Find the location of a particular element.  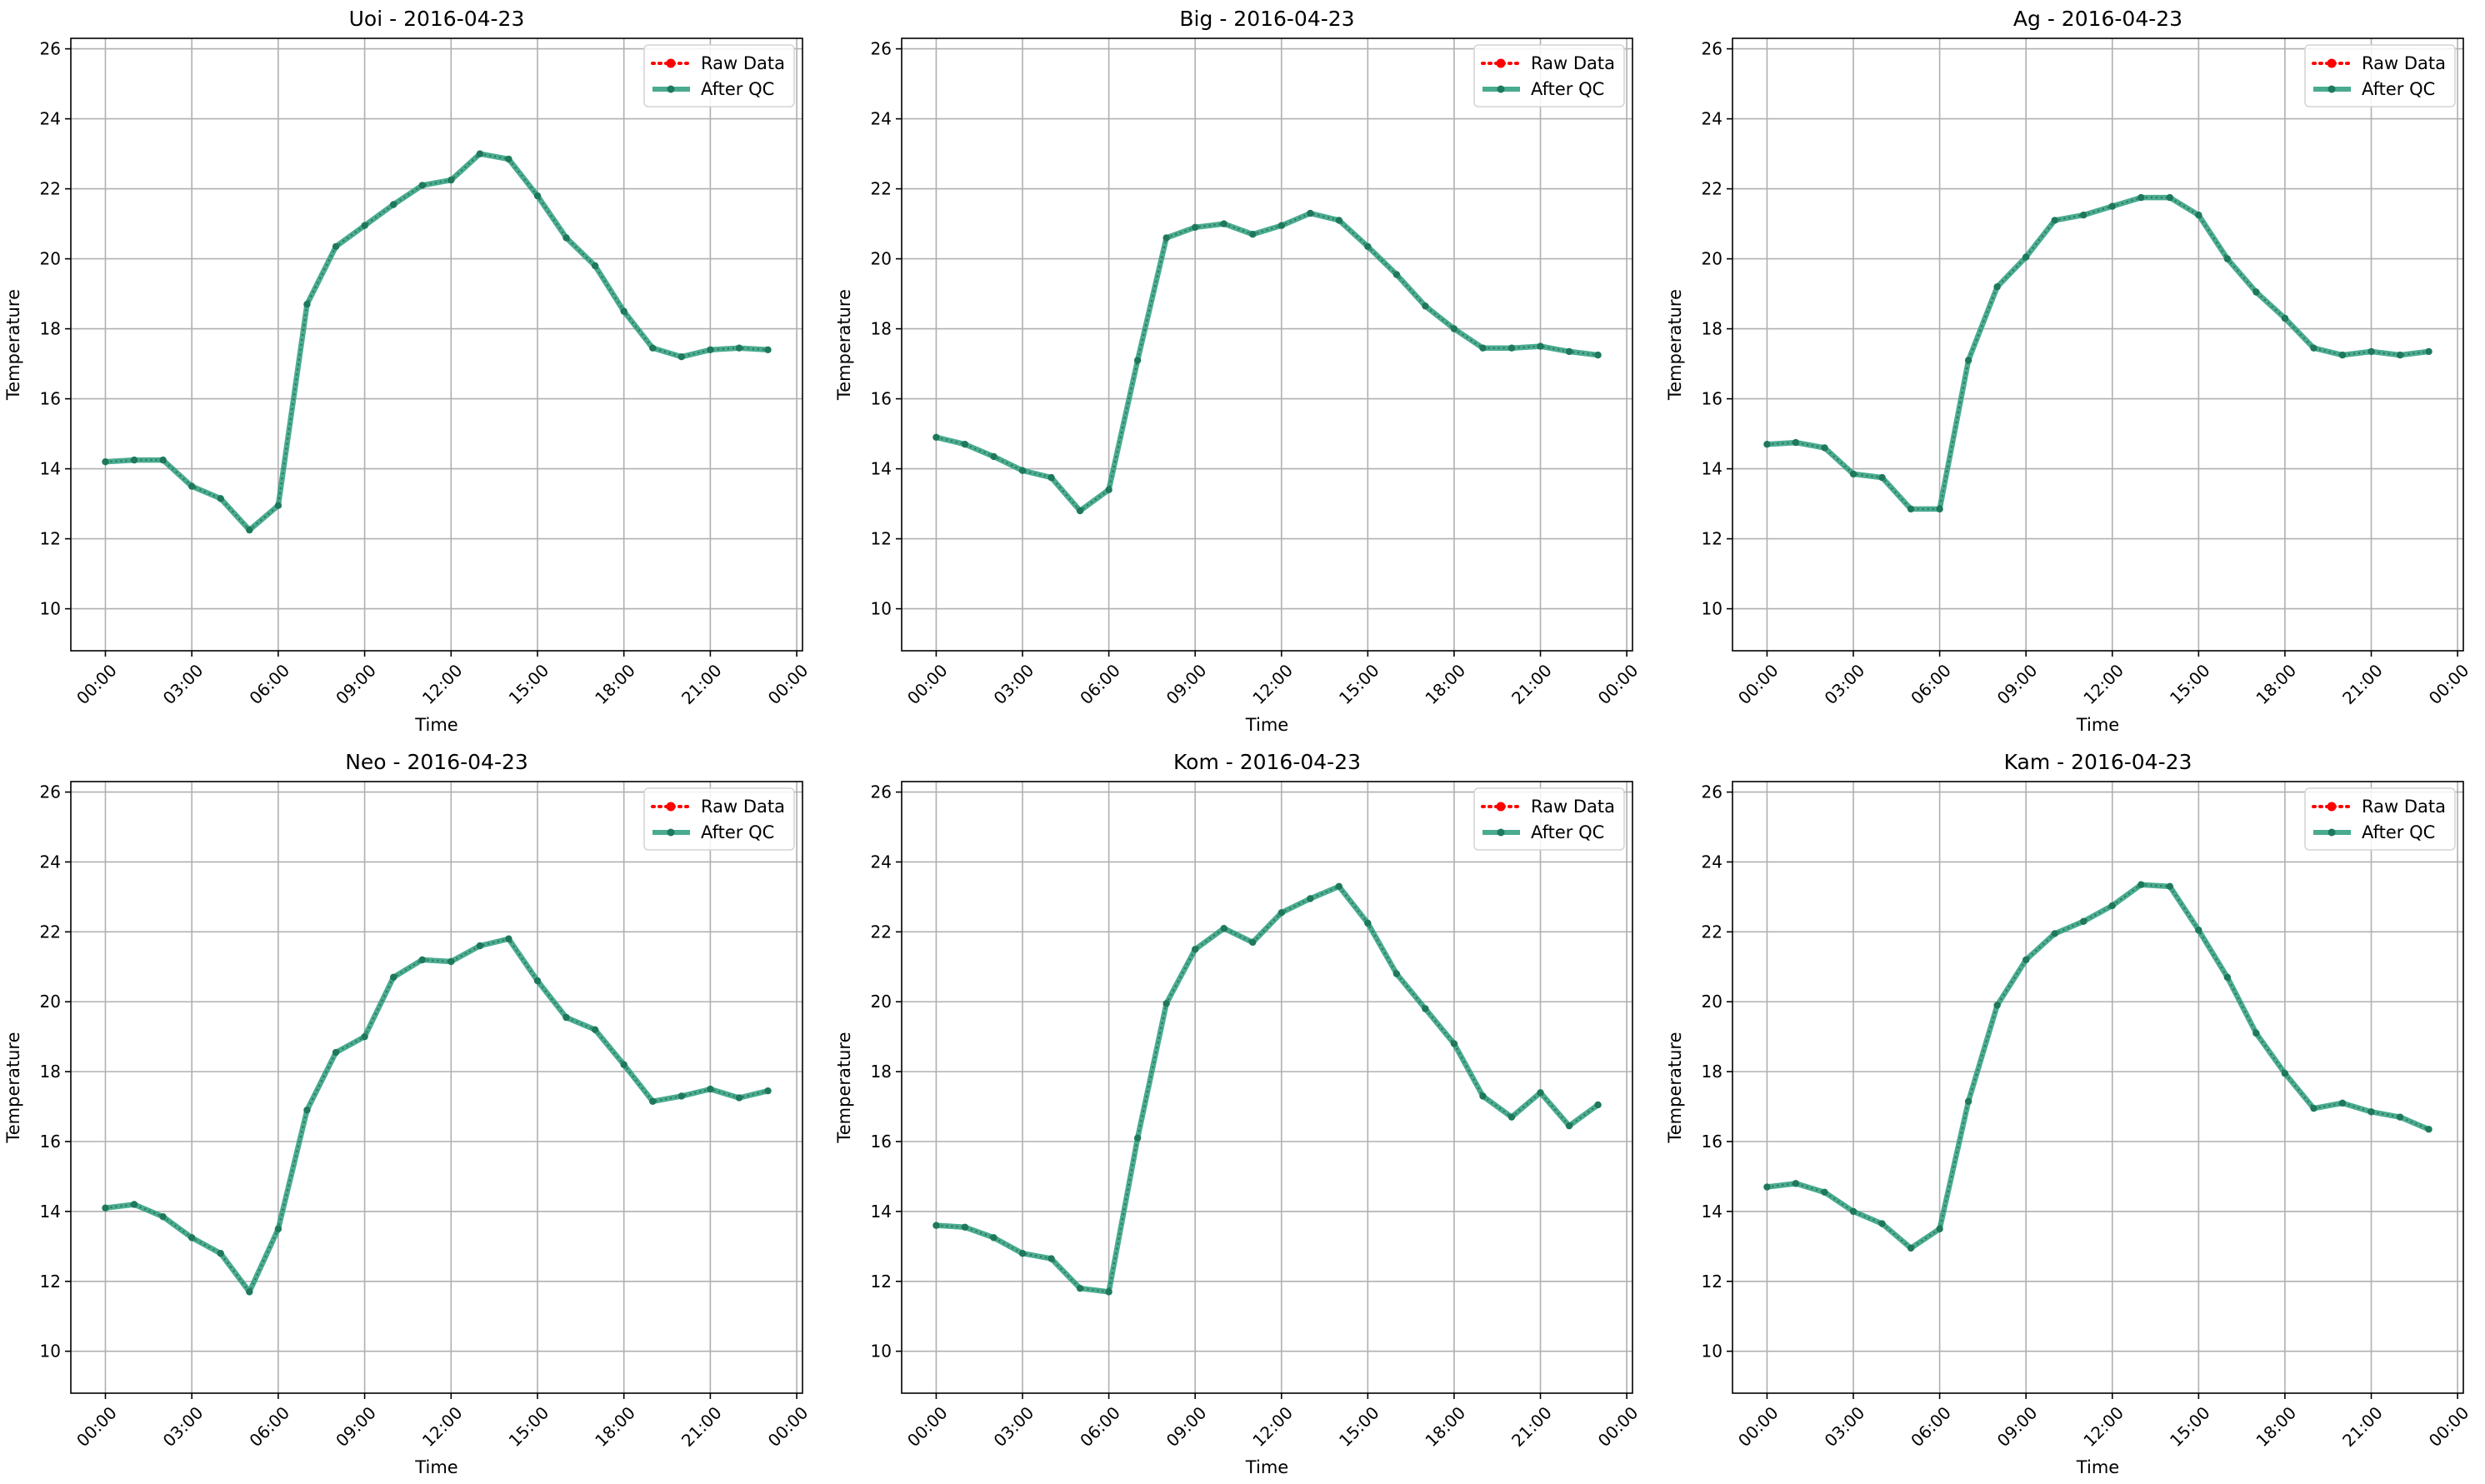

axes-frame is located at coordinates (436, 1088).